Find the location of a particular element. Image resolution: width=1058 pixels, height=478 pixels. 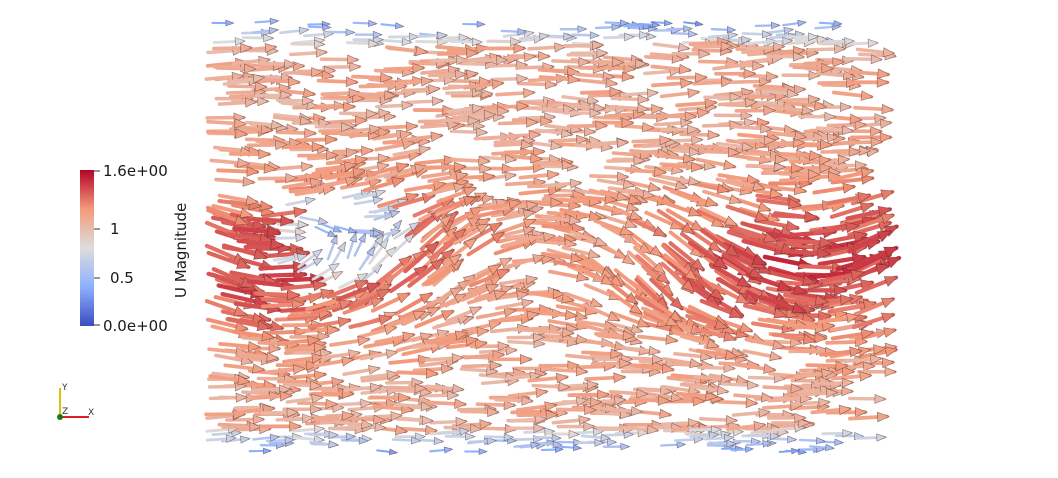

axis-y-label: Y is located at coordinates (64, 388).